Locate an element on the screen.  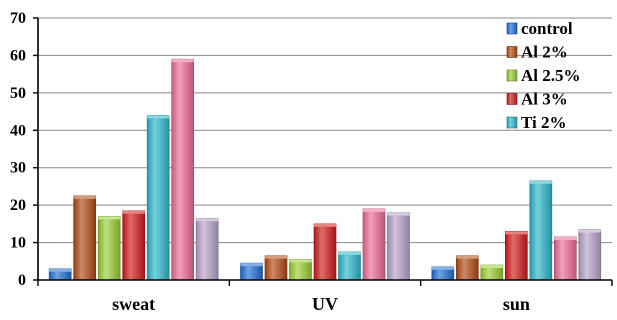
legend-label: Al 2.5% is located at coordinates (551, 75).